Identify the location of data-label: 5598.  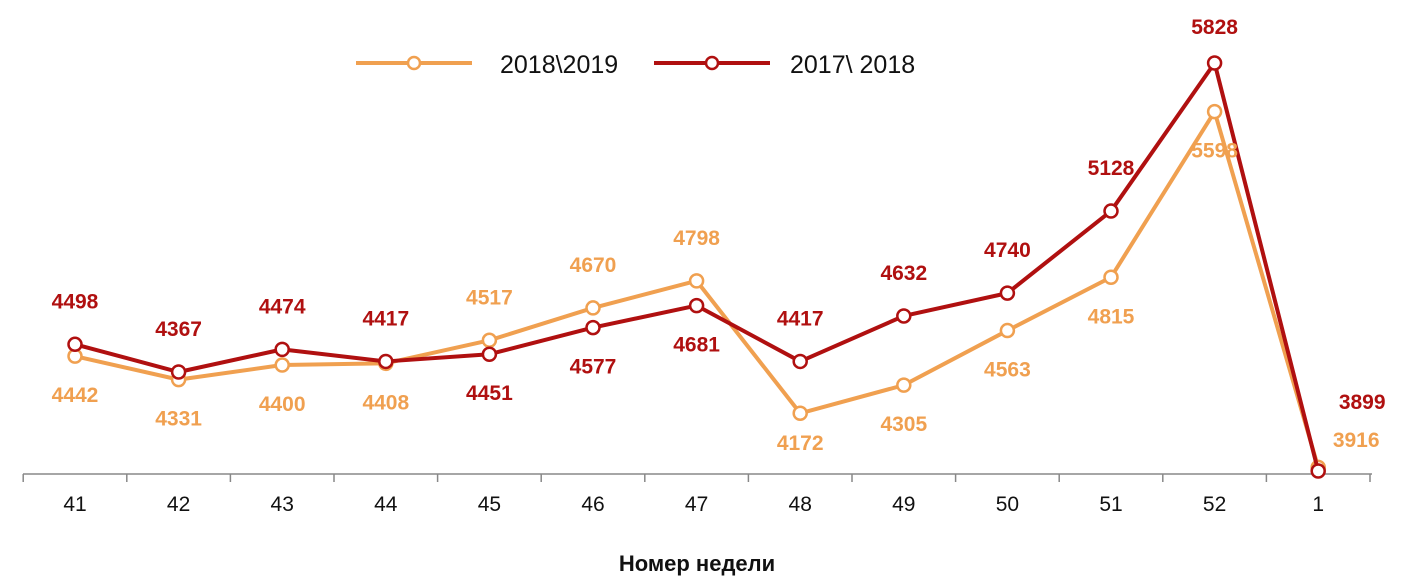
(1214, 151).